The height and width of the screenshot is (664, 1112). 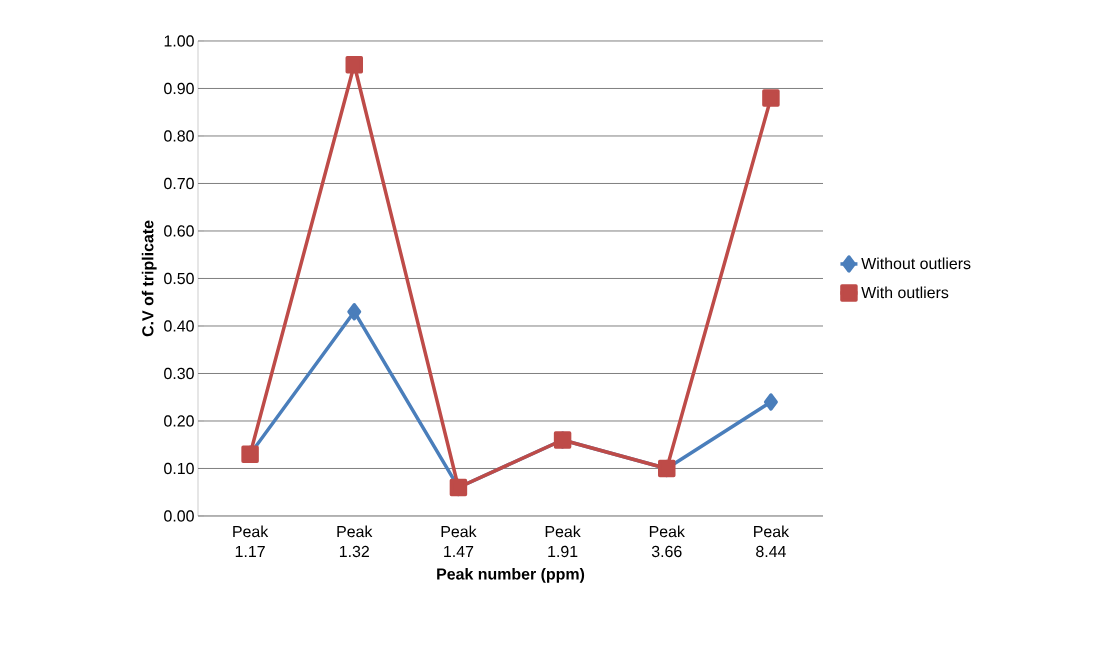 What do you see at coordinates (916, 263) in the screenshot?
I see `legend-label: Without outliers` at bounding box center [916, 263].